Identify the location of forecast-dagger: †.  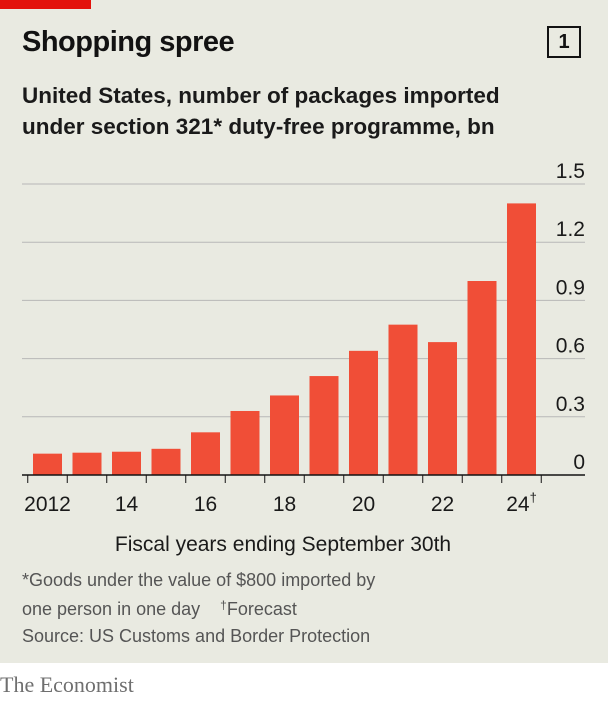
(223, 605).